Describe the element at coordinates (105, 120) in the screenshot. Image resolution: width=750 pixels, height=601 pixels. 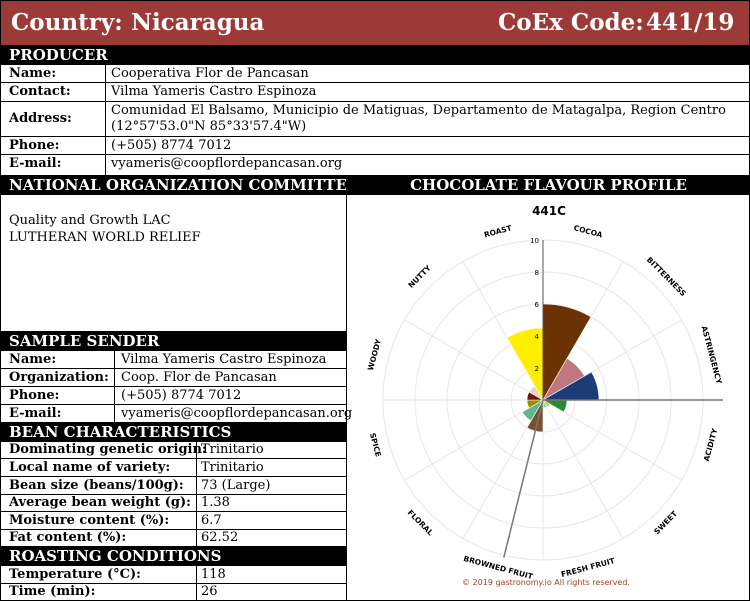
I see `producer-divider` at that location.